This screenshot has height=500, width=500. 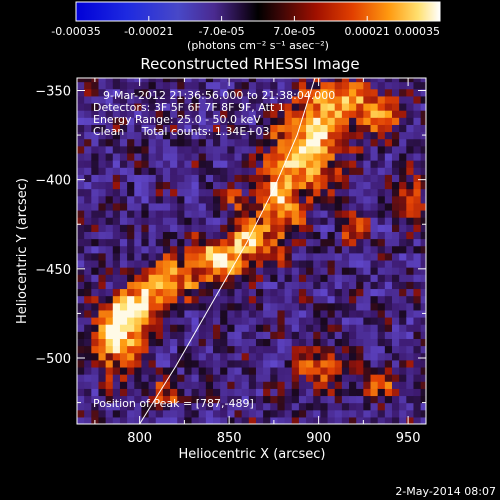 What do you see at coordinates (53, 181) in the screenshot?
I see `y-tick-label: −400` at bounding box center [53, 181].